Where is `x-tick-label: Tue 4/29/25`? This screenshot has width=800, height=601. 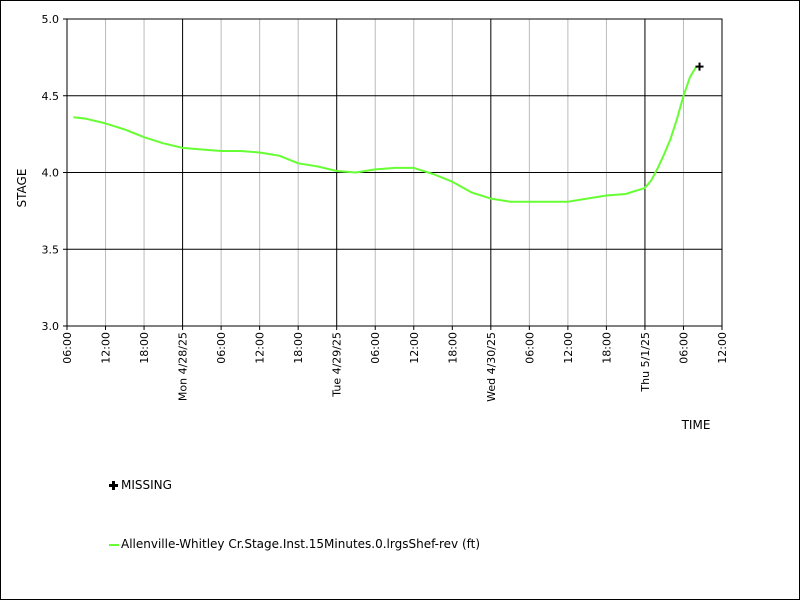
x-tick-label: Tue 4/29/25 is located at coordinates (337, 365).